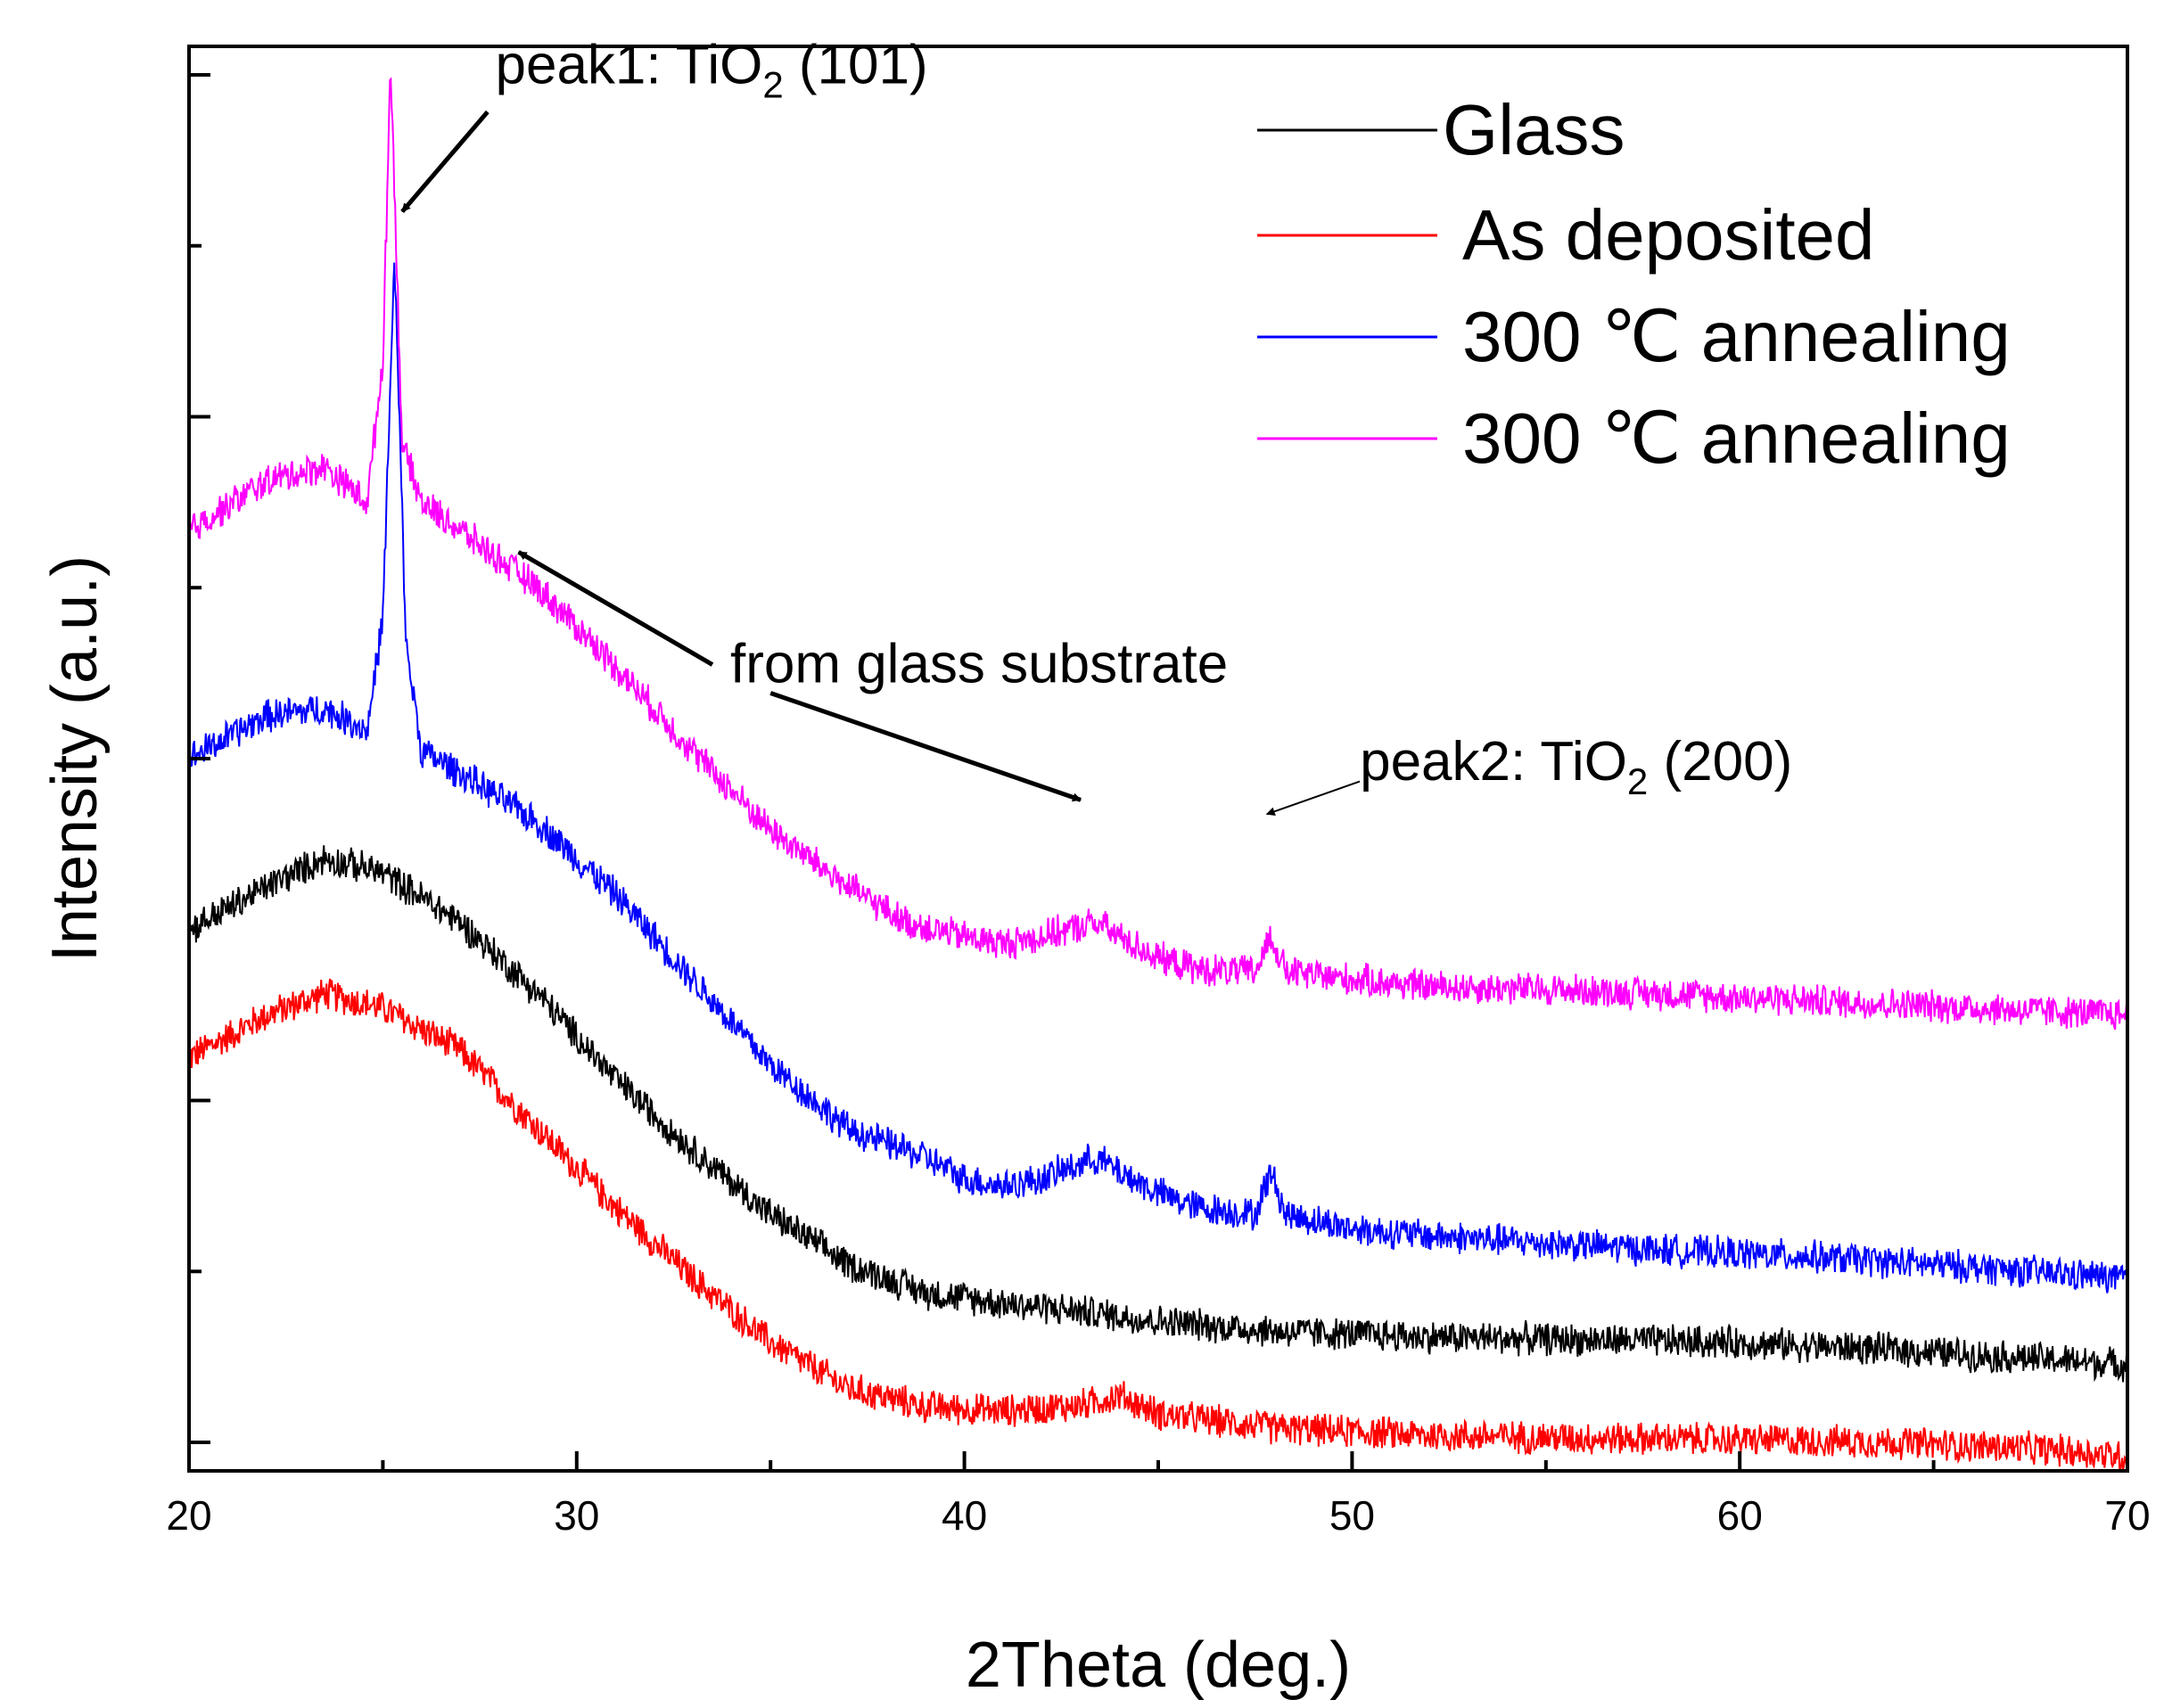 This screenshot has height=1708, width=2164. I want to click on annotation-glass-substrate: from glass substrate, so click(979, 664).